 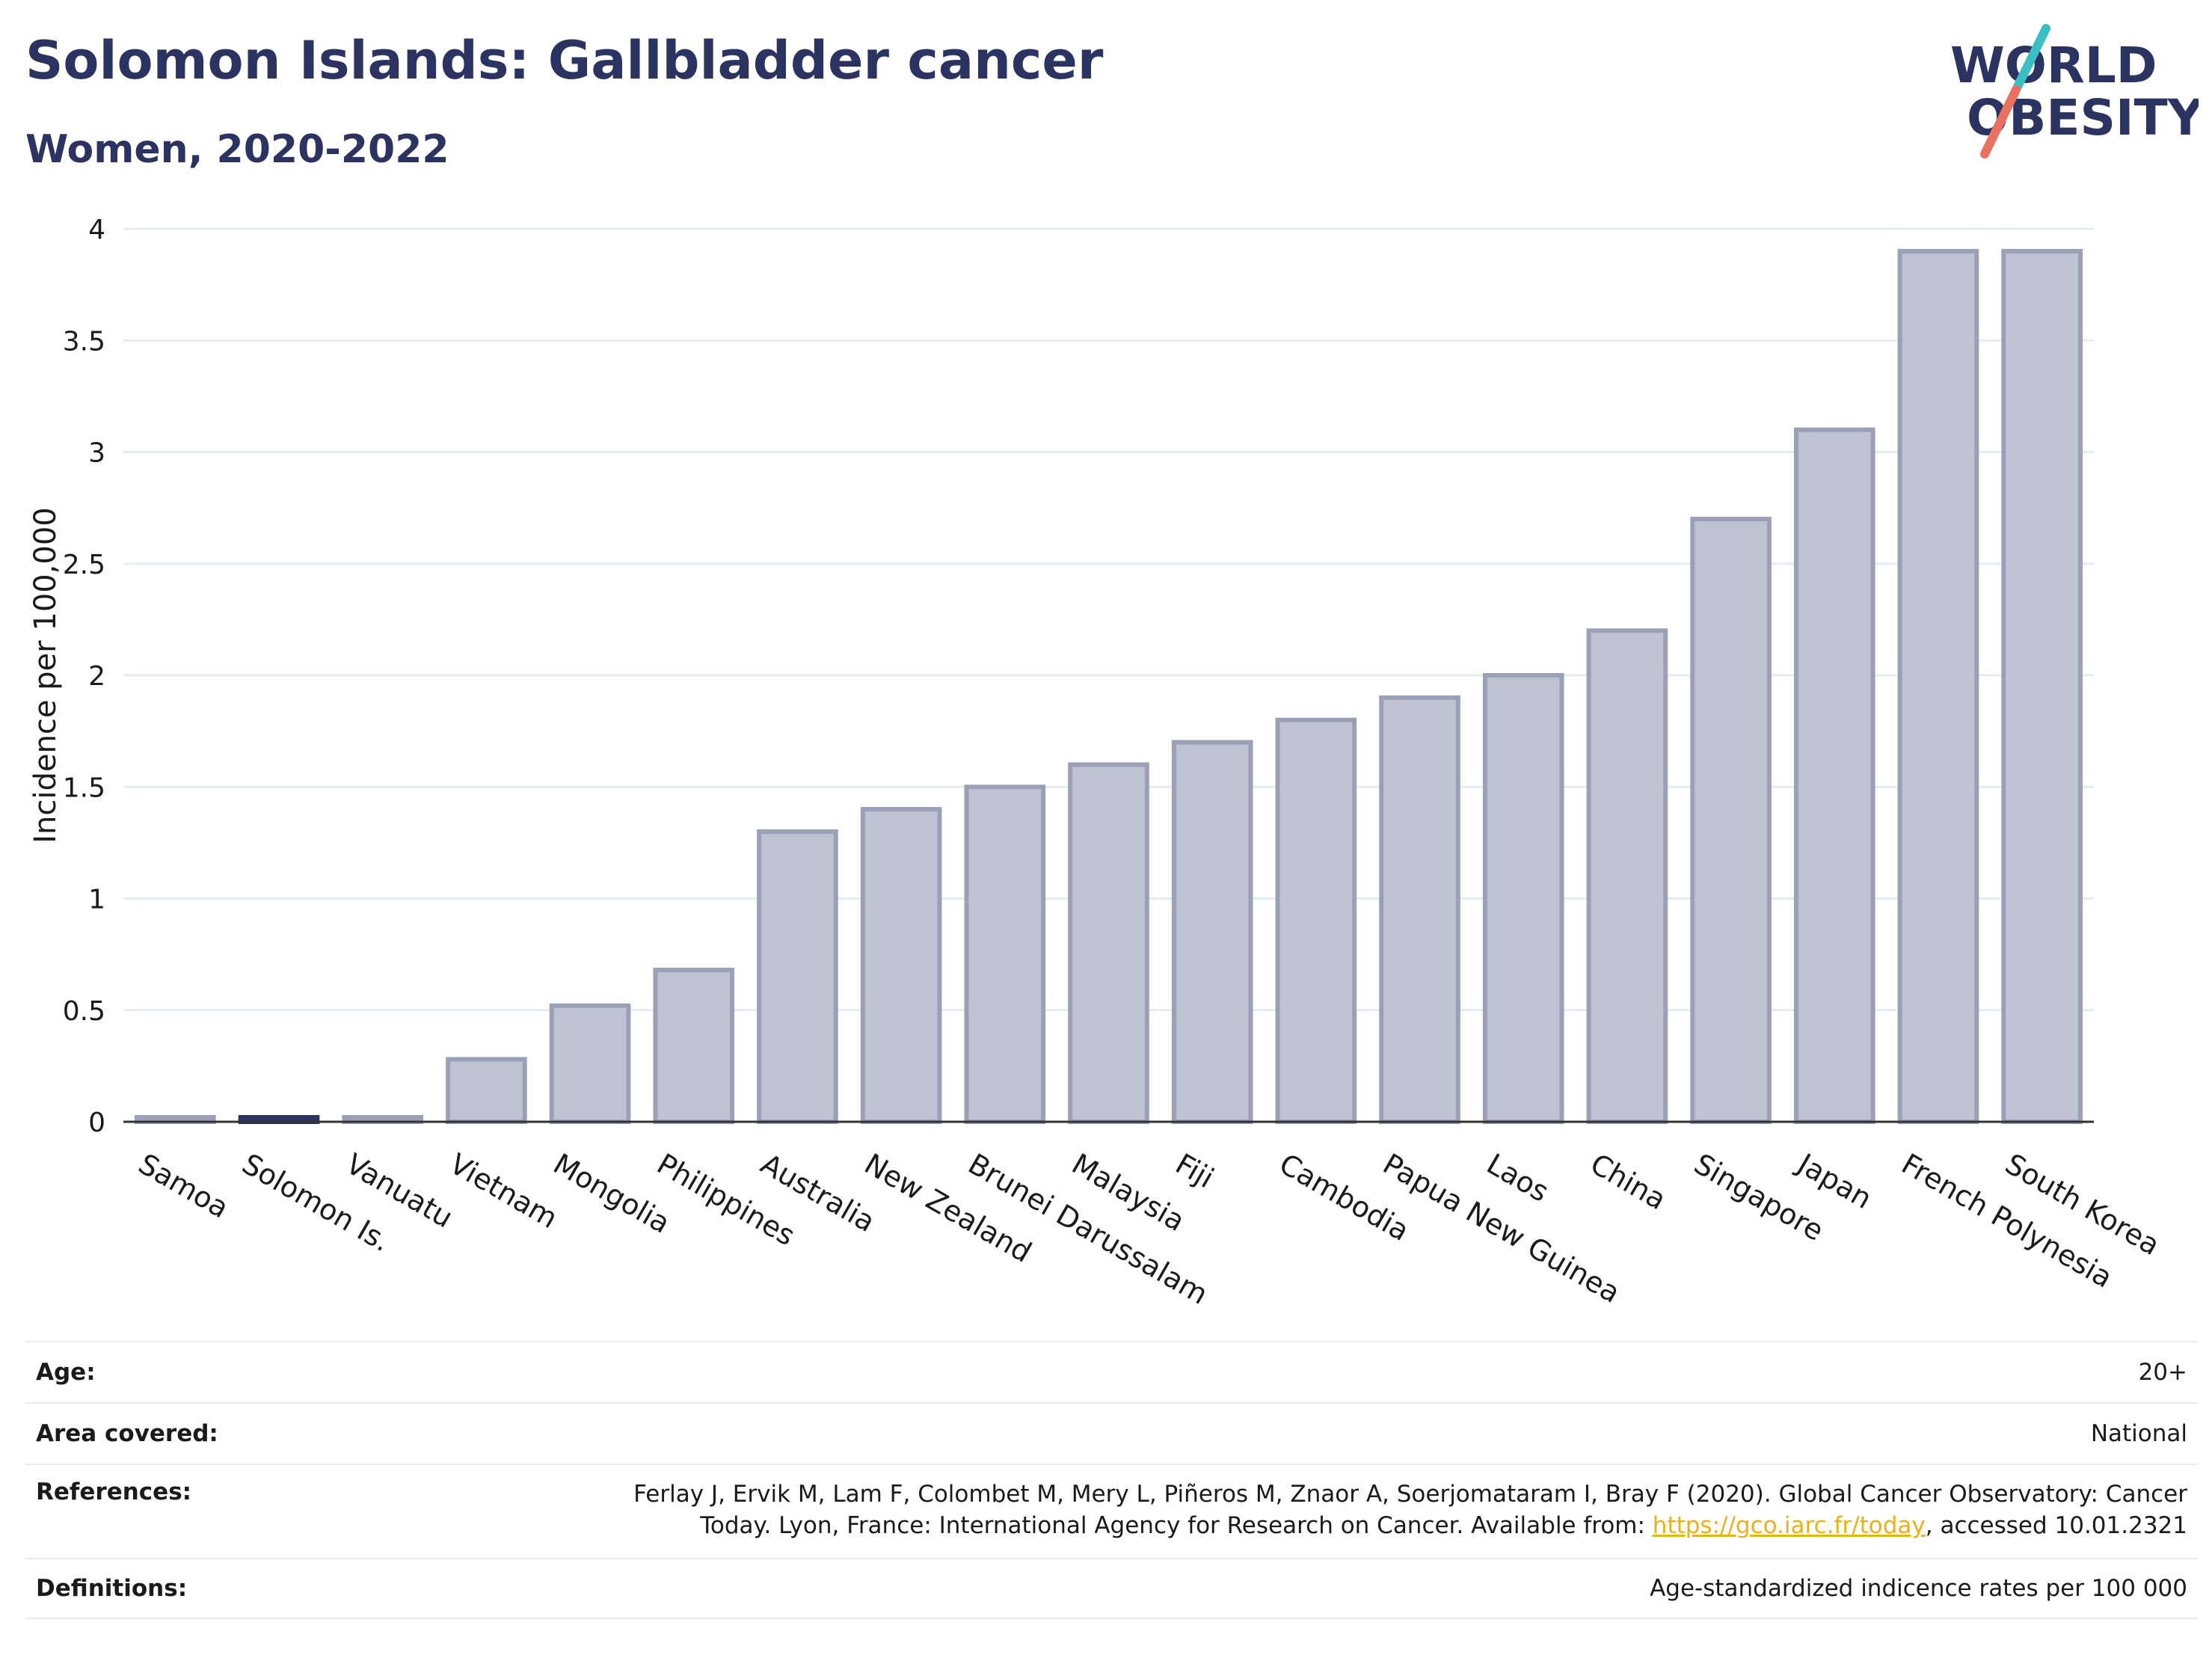 What do you see at coordinates (84, 1011) in the screenshot?
I see `y-tick-label: 0.5` at bounding box center [84, 1011].